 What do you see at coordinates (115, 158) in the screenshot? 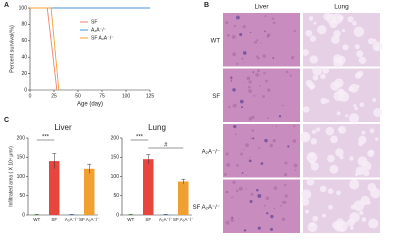
I see `y-tick-label: 150` at bounding box center [115, 158].